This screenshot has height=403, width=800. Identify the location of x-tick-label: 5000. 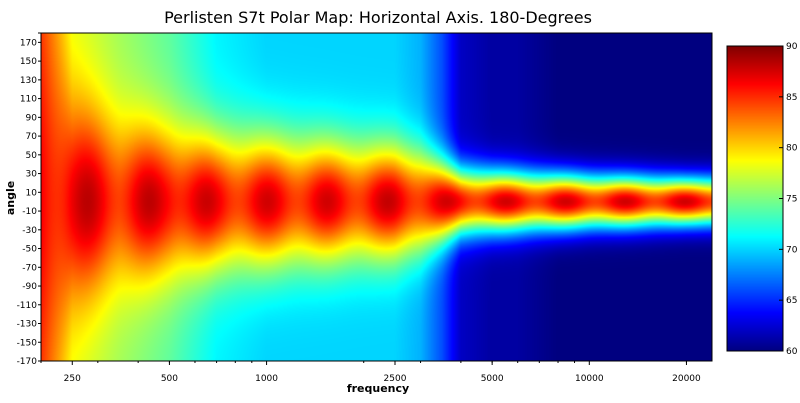
(492, 379).